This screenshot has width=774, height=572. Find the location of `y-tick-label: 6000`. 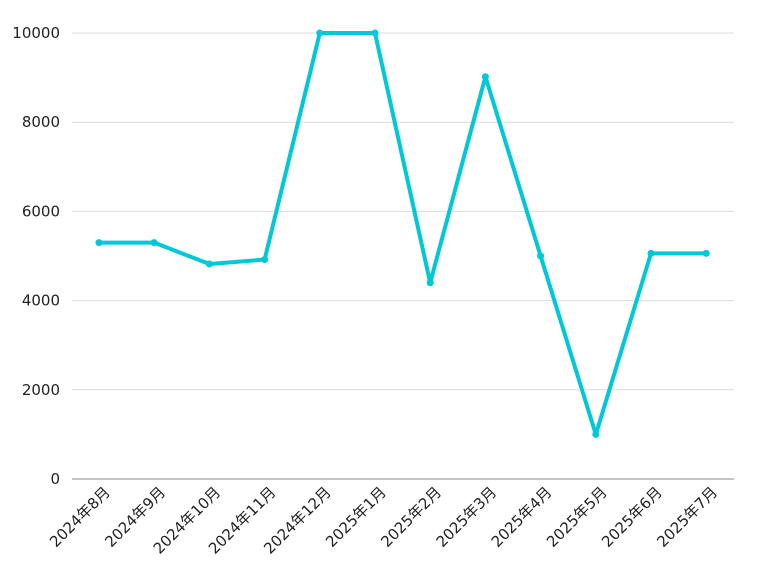

y-tick-label: 6000 is located at coordinates (41, 211).